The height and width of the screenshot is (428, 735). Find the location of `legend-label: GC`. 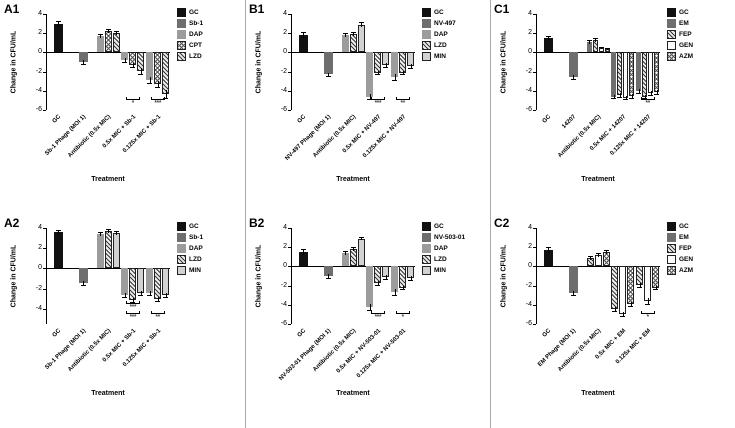

legend-label: GC is located at coordinates (439, 226).